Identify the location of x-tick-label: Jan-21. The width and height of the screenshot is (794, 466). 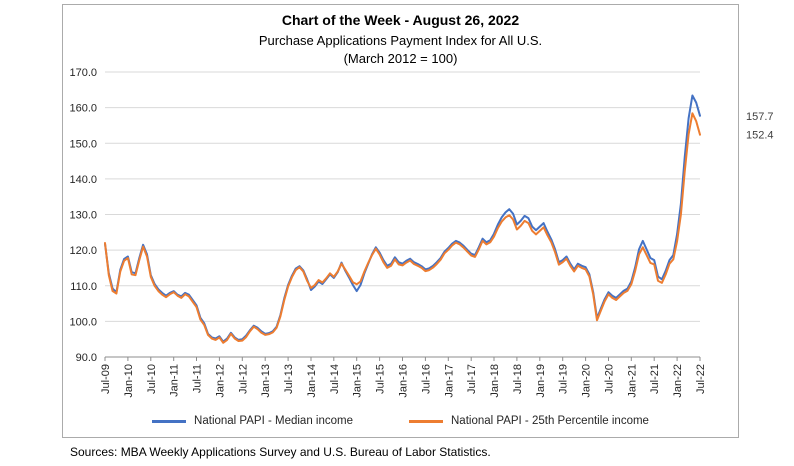
(632, 381).